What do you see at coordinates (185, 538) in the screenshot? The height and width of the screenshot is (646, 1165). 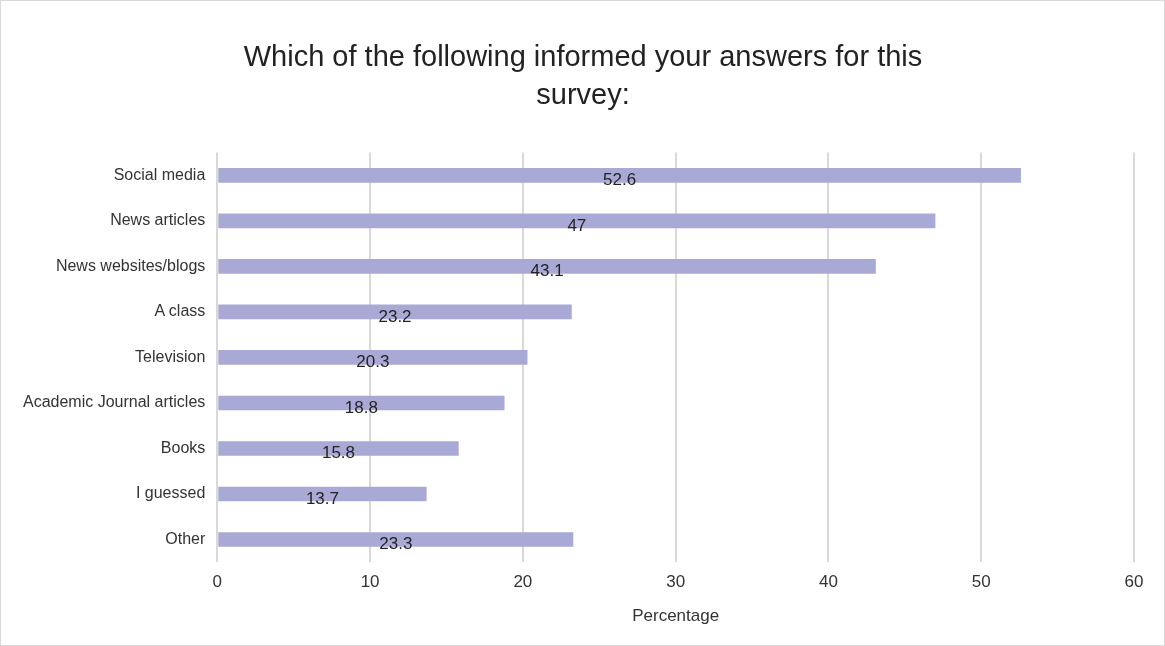 I see `y-tick-label: Other` at bounding box center [185, 538].